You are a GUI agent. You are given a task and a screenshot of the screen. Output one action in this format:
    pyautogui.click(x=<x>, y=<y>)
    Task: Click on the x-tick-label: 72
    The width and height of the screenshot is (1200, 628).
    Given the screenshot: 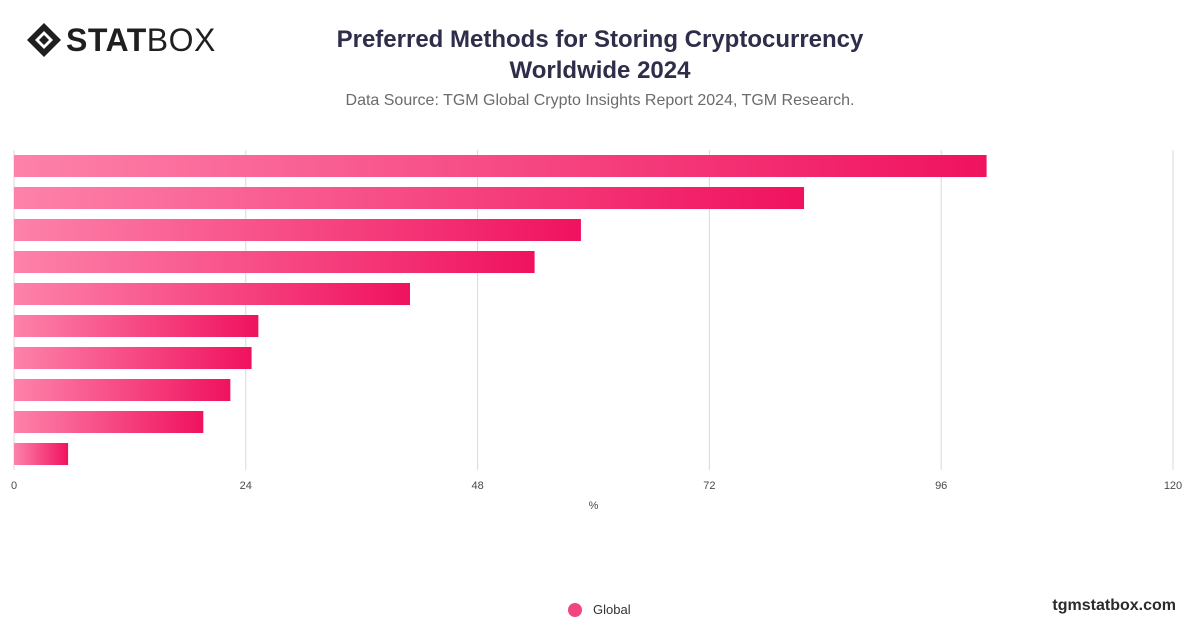 What is the action you would take?
    pyautogui.click(x=709, y=486)
    